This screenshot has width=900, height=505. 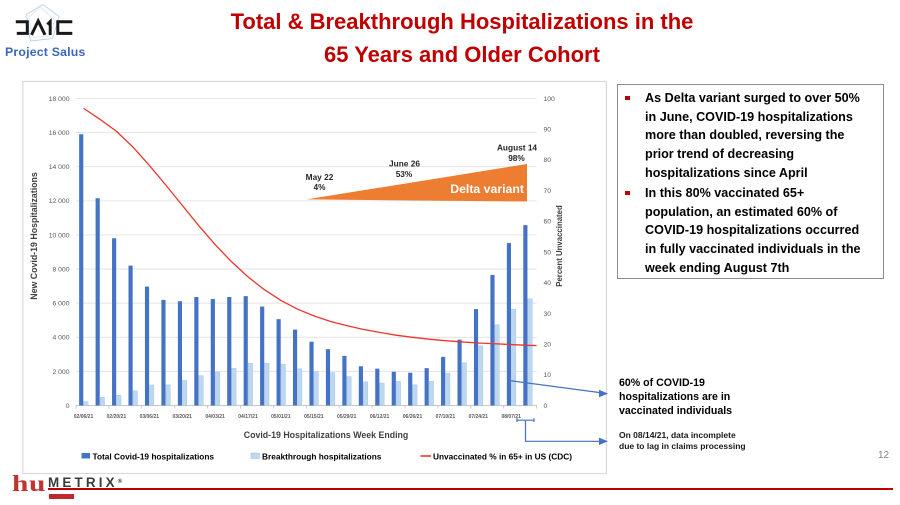 I want to click on svg-text: 04/03/21, so click(x=215, y=417).